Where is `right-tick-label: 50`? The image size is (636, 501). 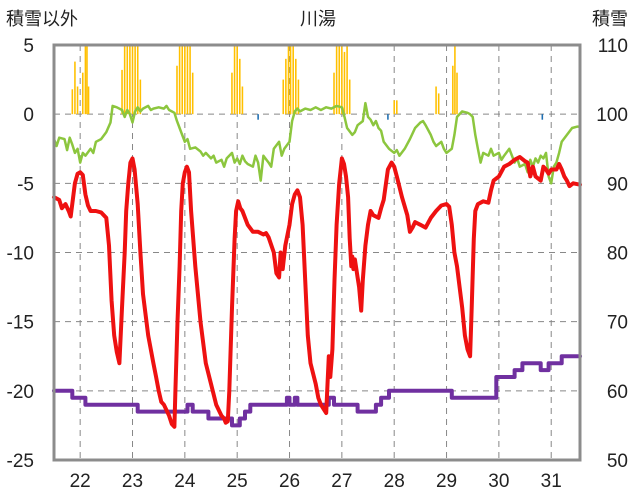
right-tick-label: 50 is located at coordinates (617, 461).